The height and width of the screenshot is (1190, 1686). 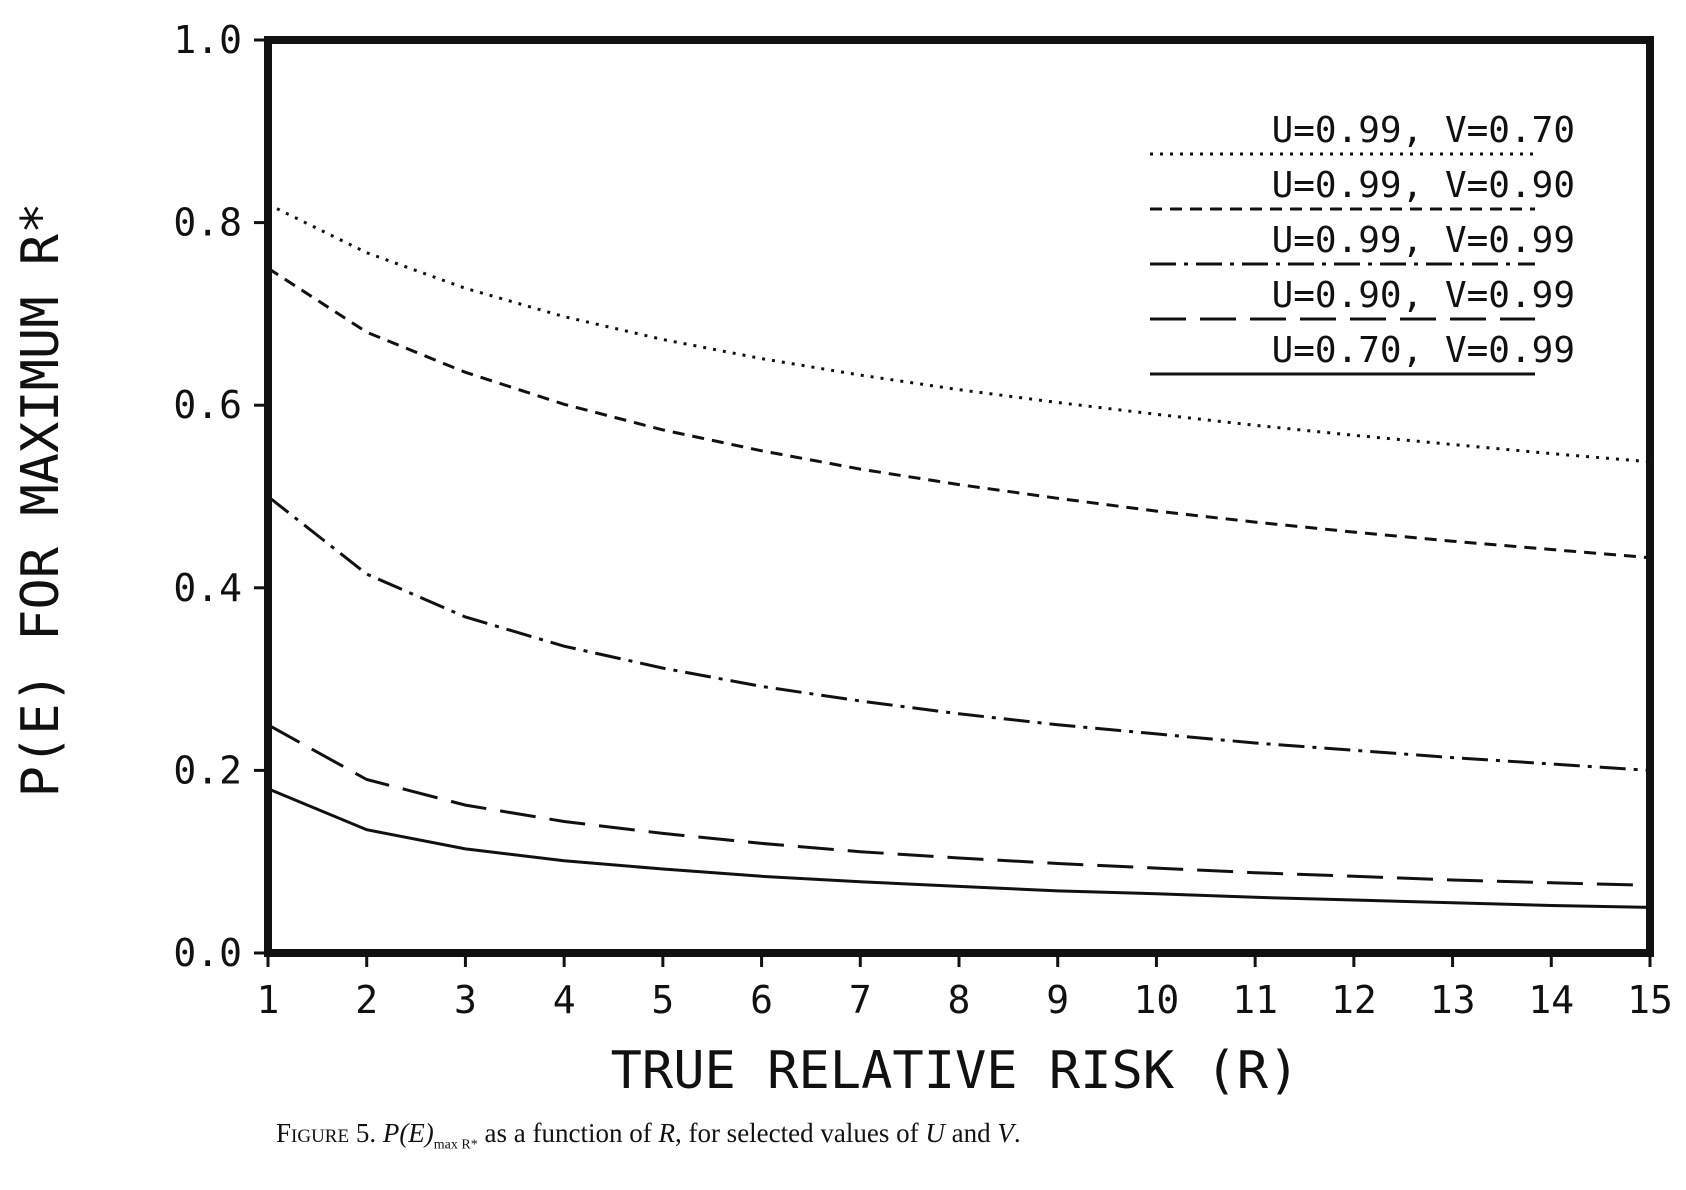 I want to click on legend-label: U=0.99, V=0.90, so click(x=1423, y=185).